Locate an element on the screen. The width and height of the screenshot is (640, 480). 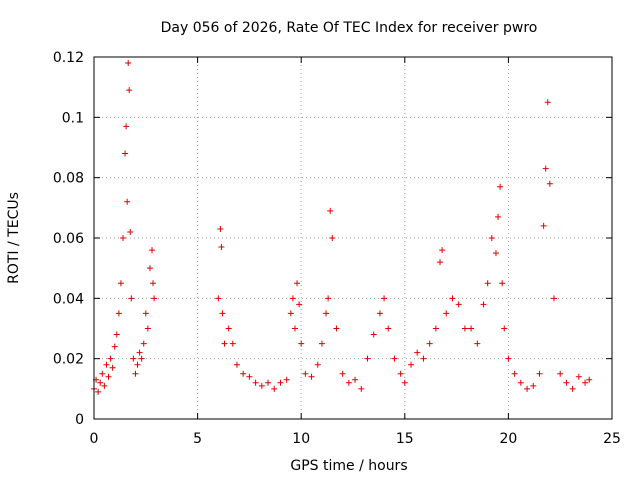
y-tick-label: 0.12 is located at coordinates (68, 58).